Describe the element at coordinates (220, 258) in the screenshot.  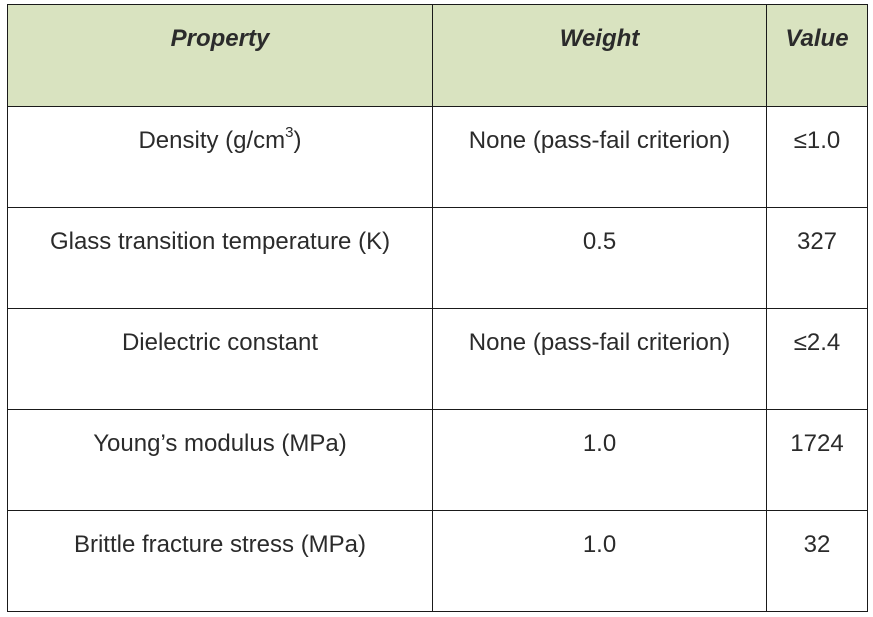
I see `cell-property: Glass transition temperature (K)` at that location.